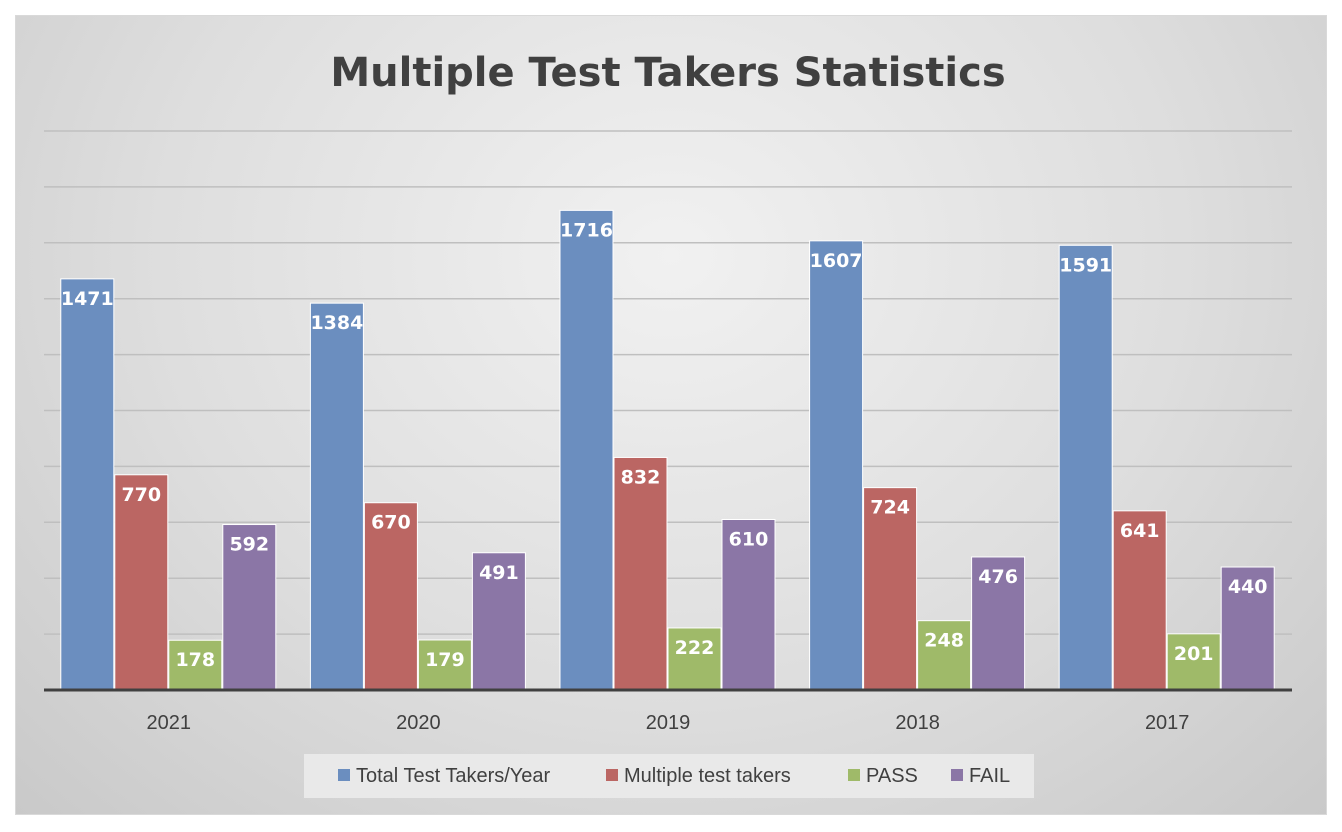 This screenshot has height=832, width=1342. I want to click on data-label: 201, so click(1194, 654).